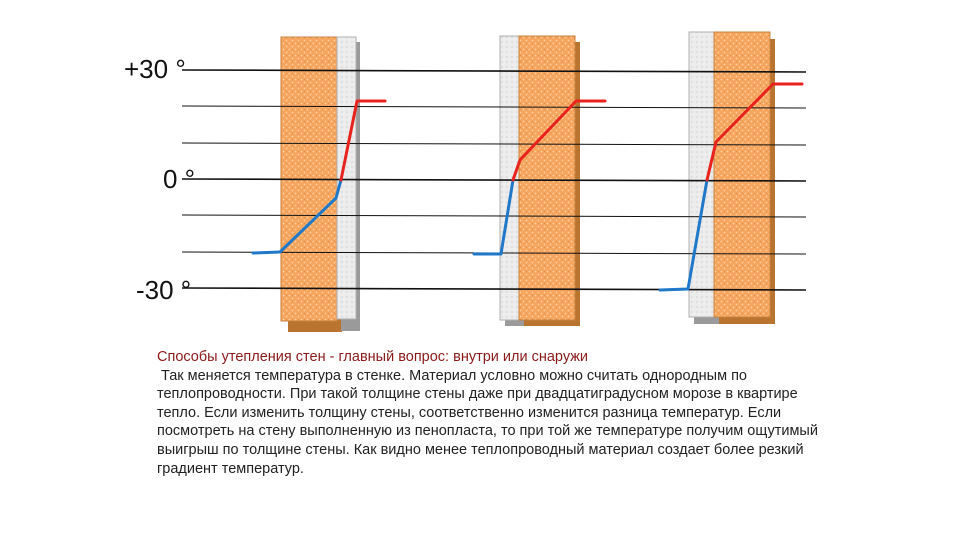  Describe the element at coordinates (297, 216) in the screenshot. I see `wall-1-cold-profile` at that location.